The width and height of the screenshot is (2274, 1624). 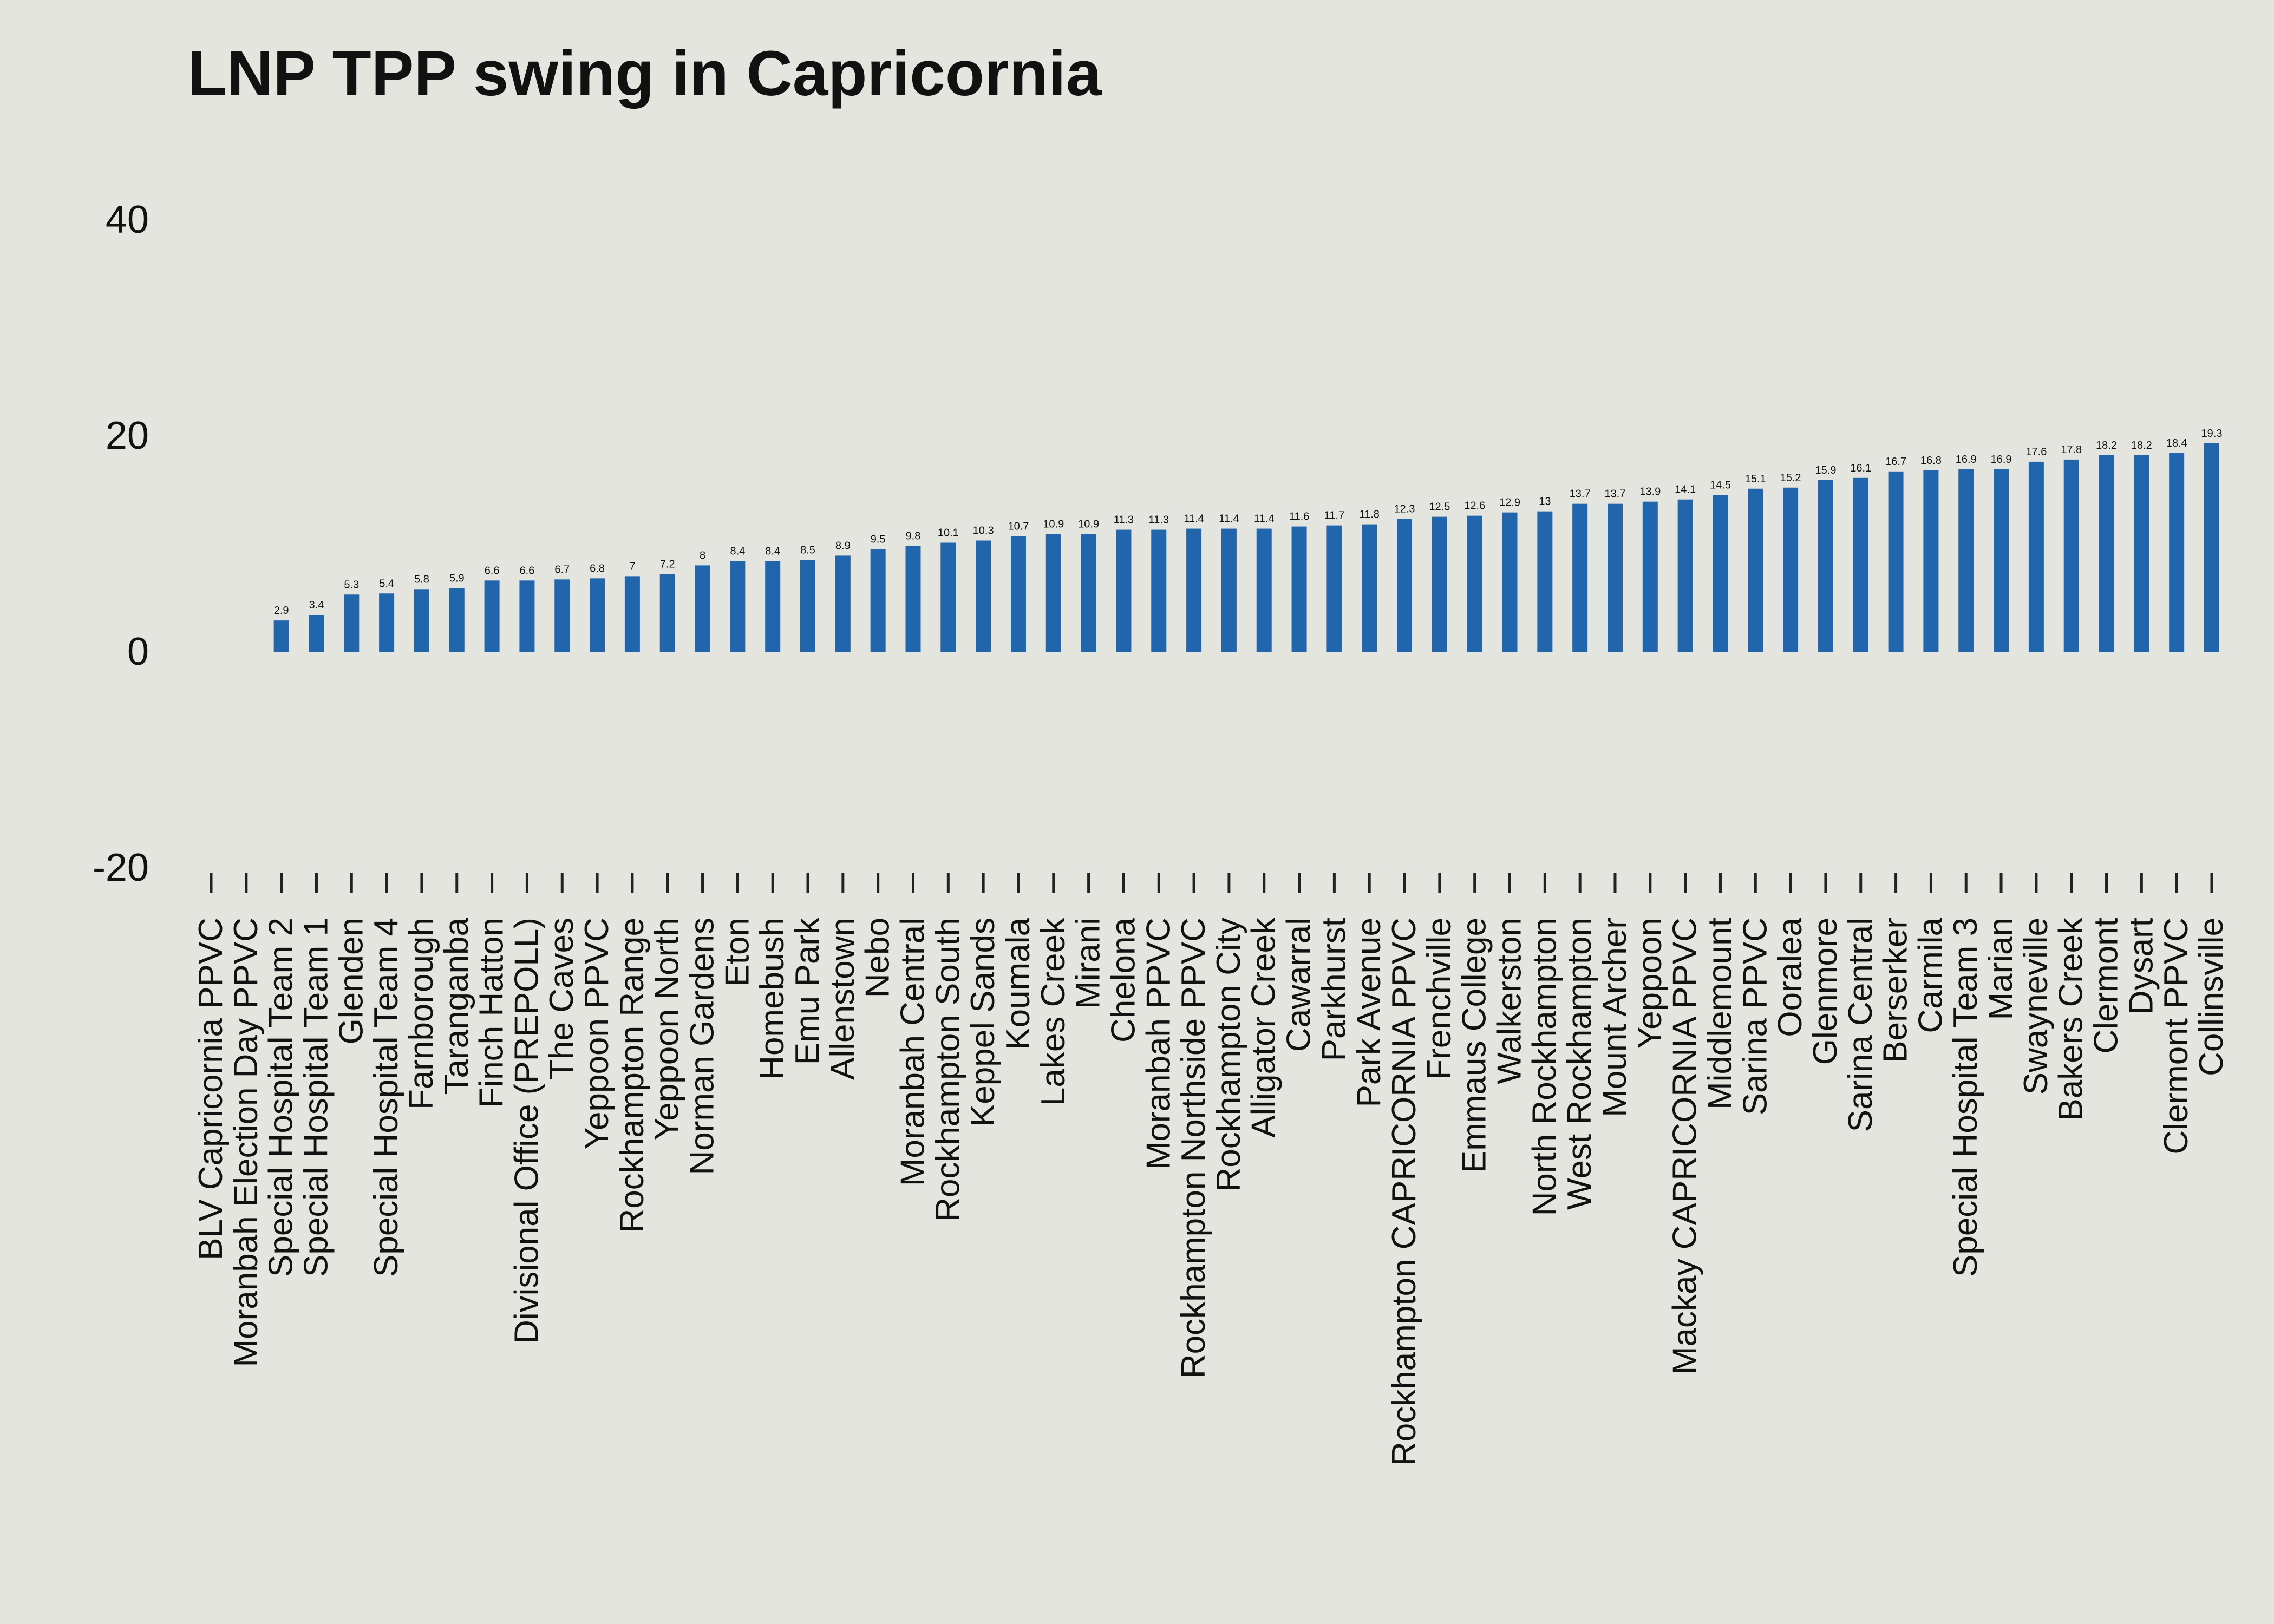 I want to click on x-tick-label: Divisional Office (PREPOLL), so click(x=527, y=1131).